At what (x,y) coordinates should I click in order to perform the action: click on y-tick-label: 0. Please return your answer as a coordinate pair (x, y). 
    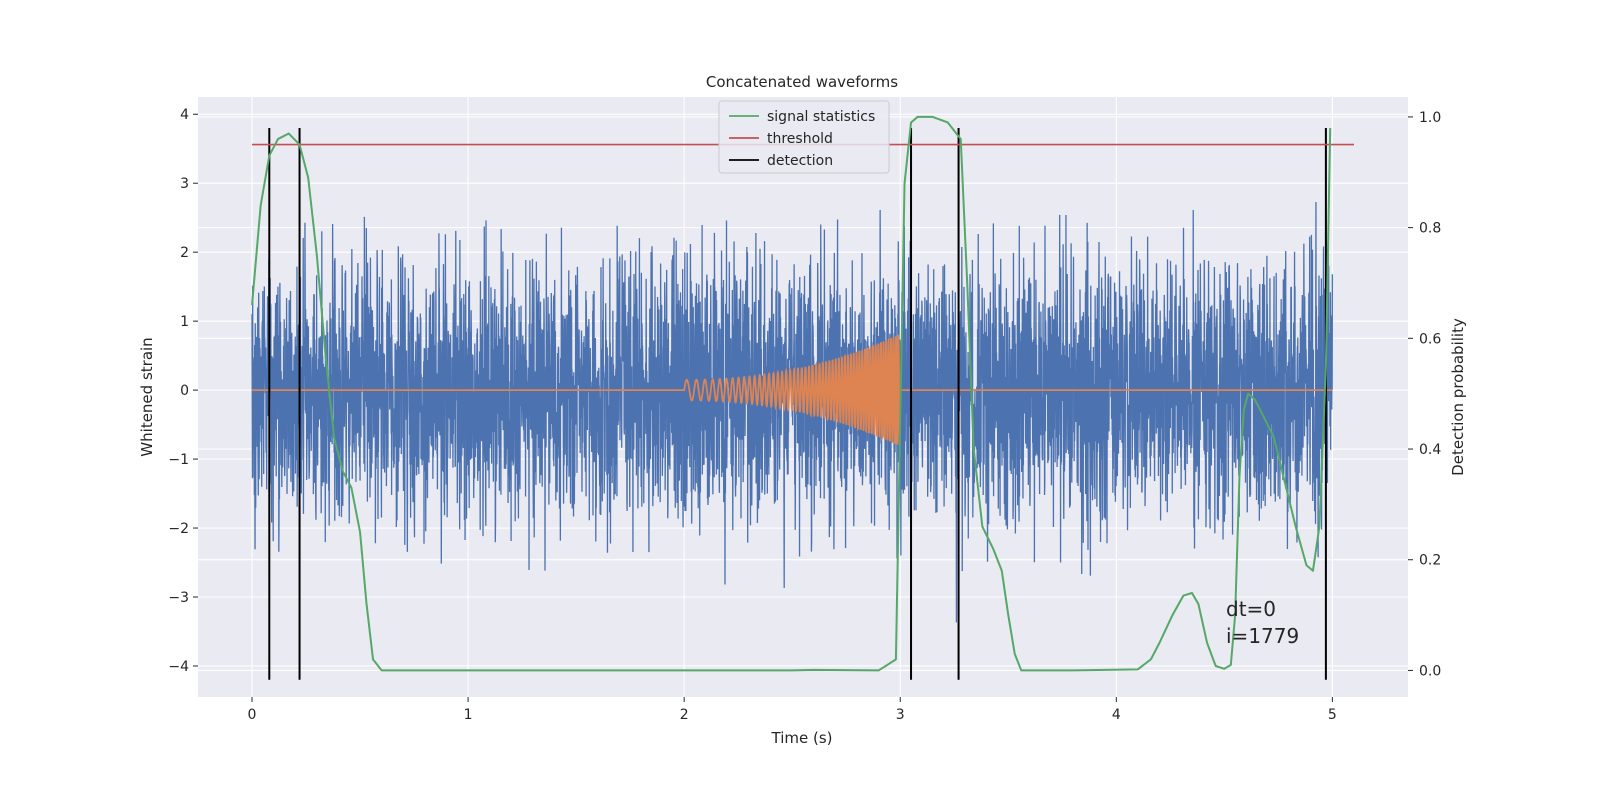
    Looking at the image, I should click on (184, 391).